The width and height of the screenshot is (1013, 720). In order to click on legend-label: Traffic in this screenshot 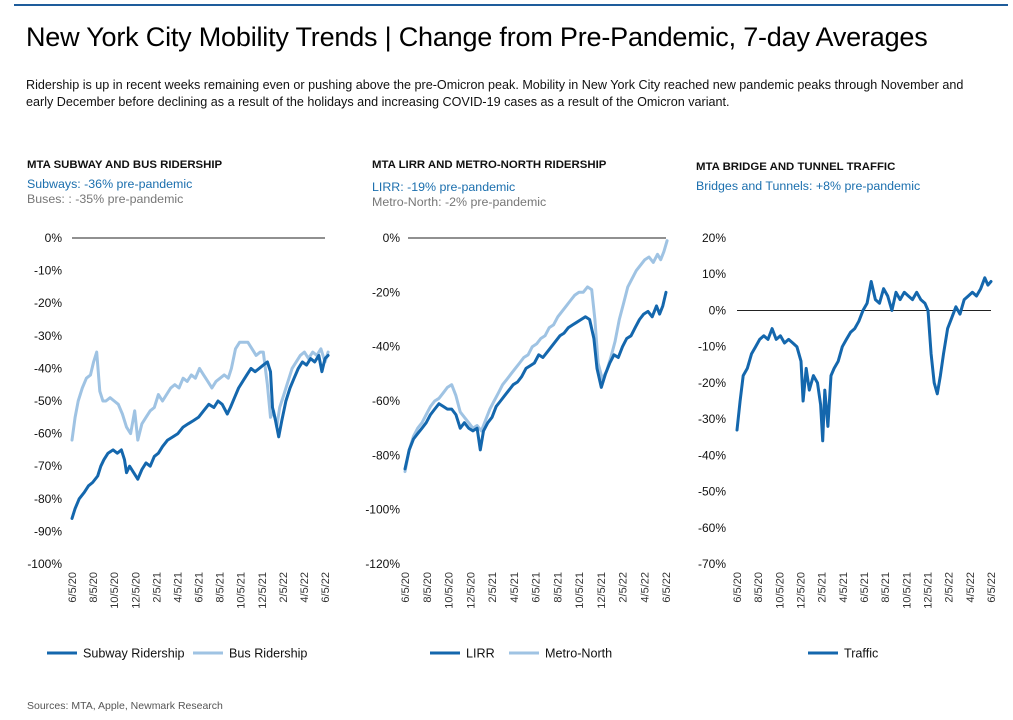, I will do `click(861, 654)`.